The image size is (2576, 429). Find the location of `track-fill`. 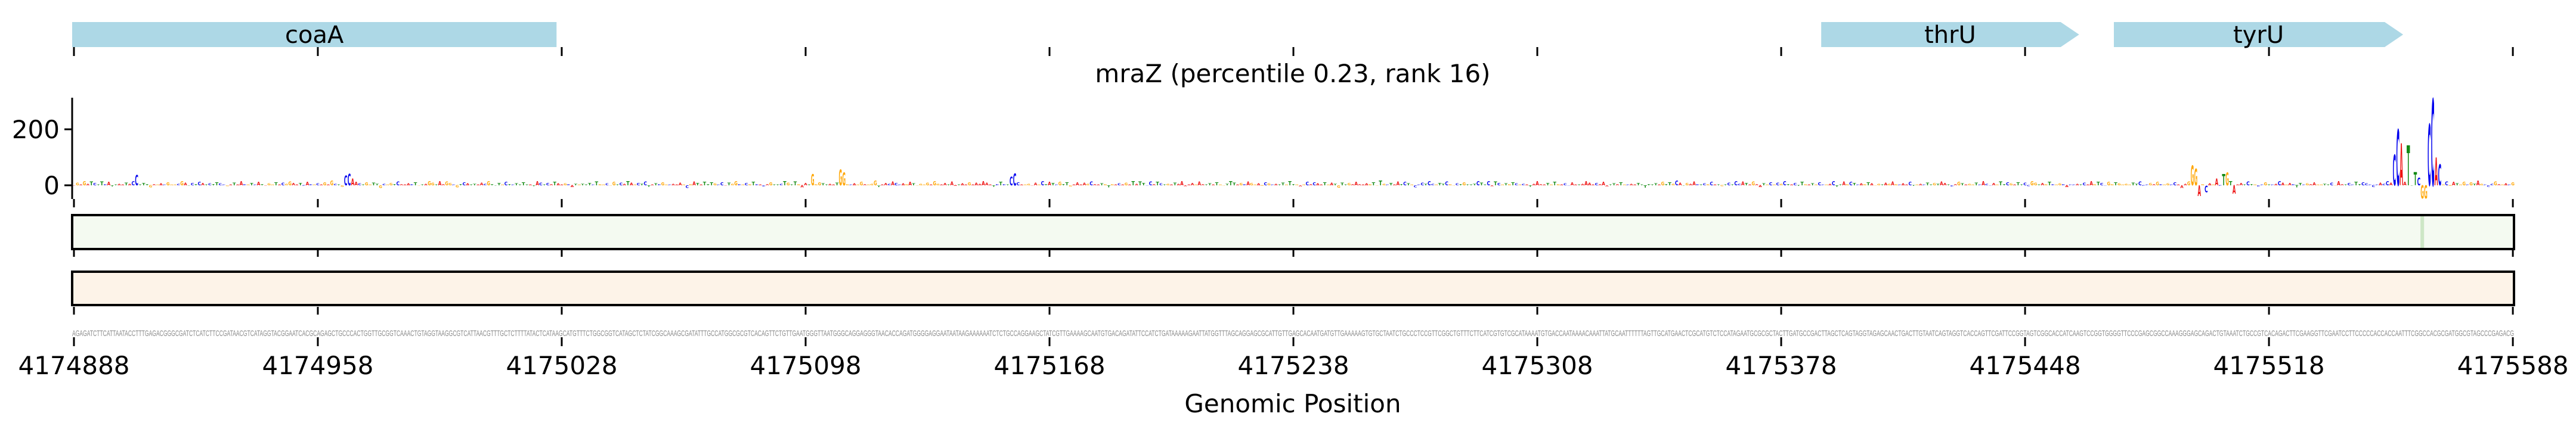

track-fill is located at coordinates (1293, 288).